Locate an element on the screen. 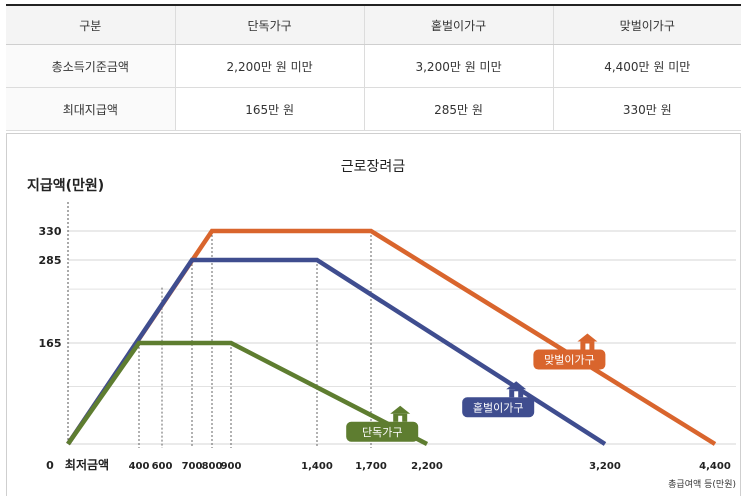 The image size is (742, 496). series-label: 홑벌이가구 is located at coordinates (498, 399).